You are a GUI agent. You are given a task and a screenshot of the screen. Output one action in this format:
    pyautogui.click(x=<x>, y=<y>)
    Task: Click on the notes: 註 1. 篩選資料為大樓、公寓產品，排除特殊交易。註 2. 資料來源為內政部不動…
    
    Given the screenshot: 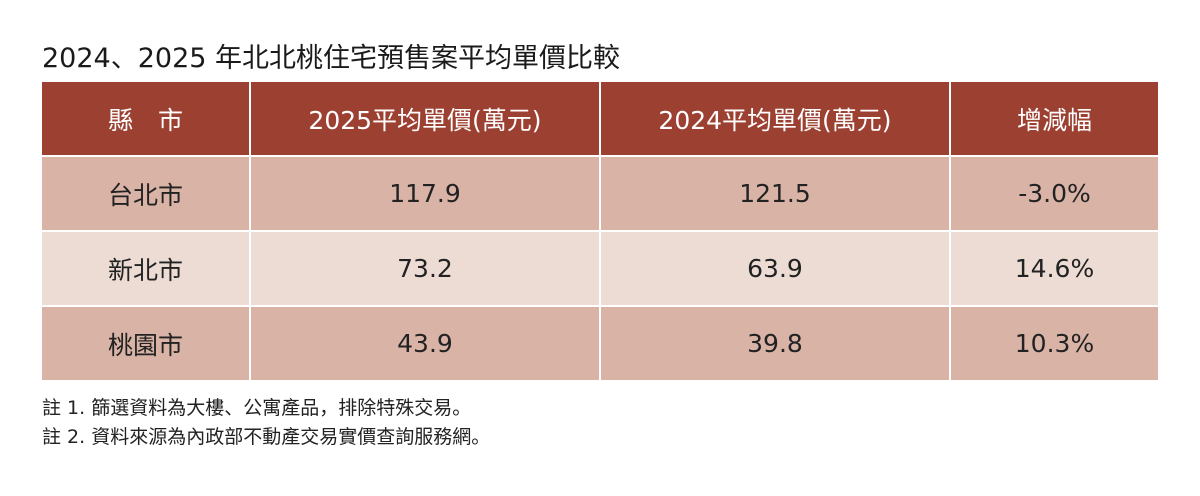 What is the action you would take?
    pyautogui.click(x=266, y=423)
    